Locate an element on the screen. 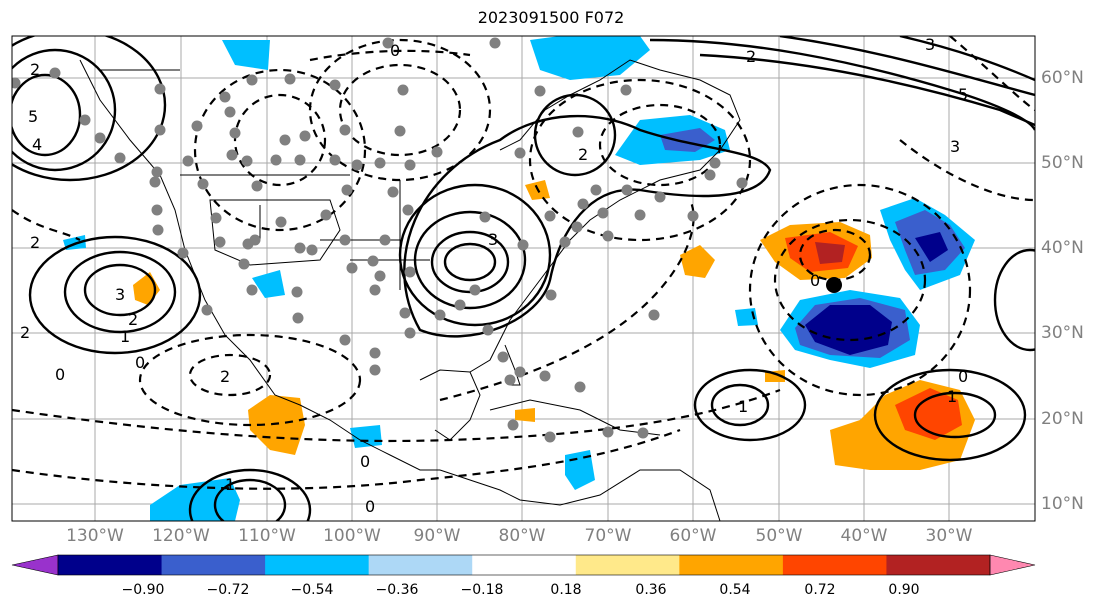 Image resolution: width=1102 pixels, height=613 pixels. map-title: 2023091500 F072 is located at coordinates (551, 17).